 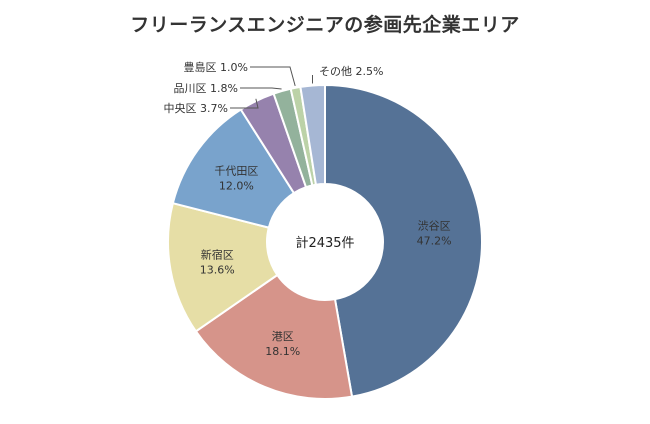 What do you see at coordinates (206, 88) in the screenshot?
I see `slice-5-label: 品川区 1.8%` at bounding box center [206, 88].